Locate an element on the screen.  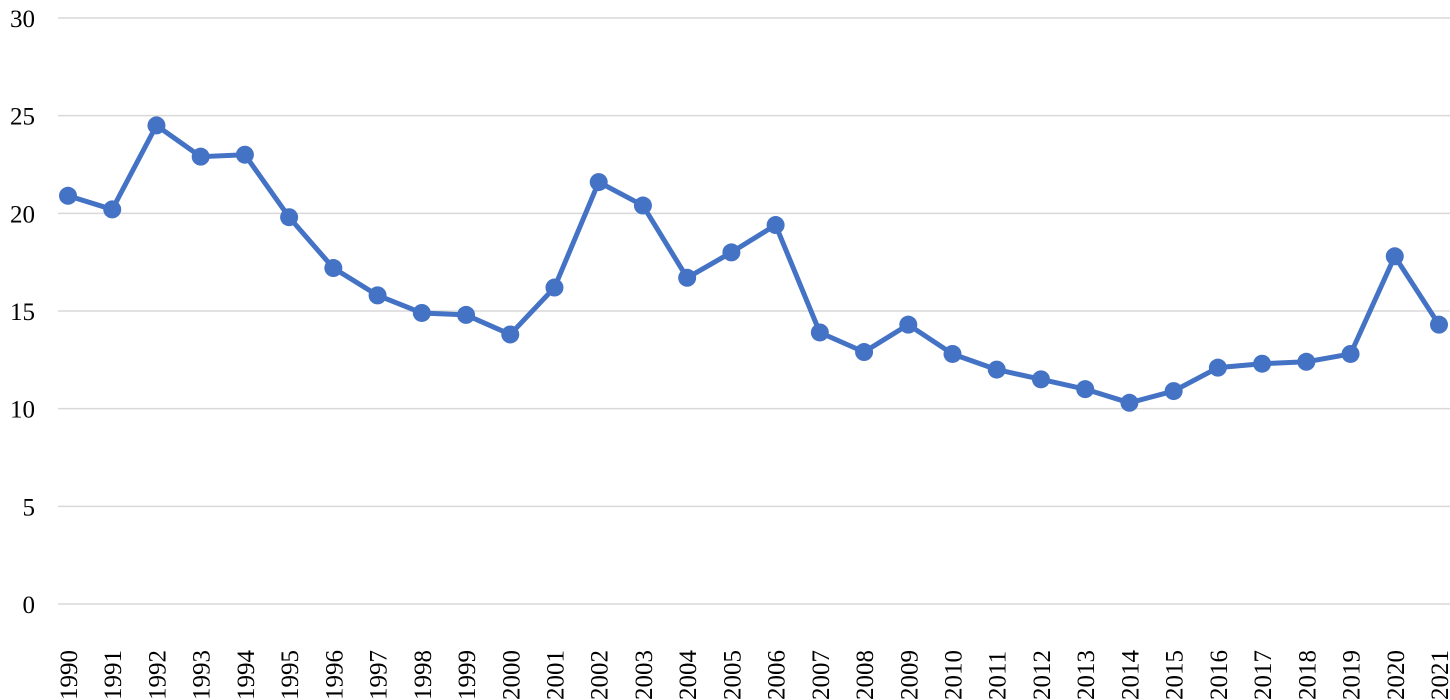
data-point-2011 is located at coordinates (996, 369).